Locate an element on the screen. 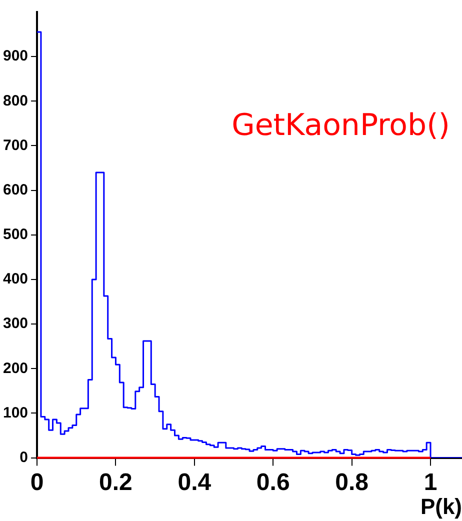 The height and width of the screenshot is (521, 462). y-tick-label: 0 is located at coordinates (24, 457).